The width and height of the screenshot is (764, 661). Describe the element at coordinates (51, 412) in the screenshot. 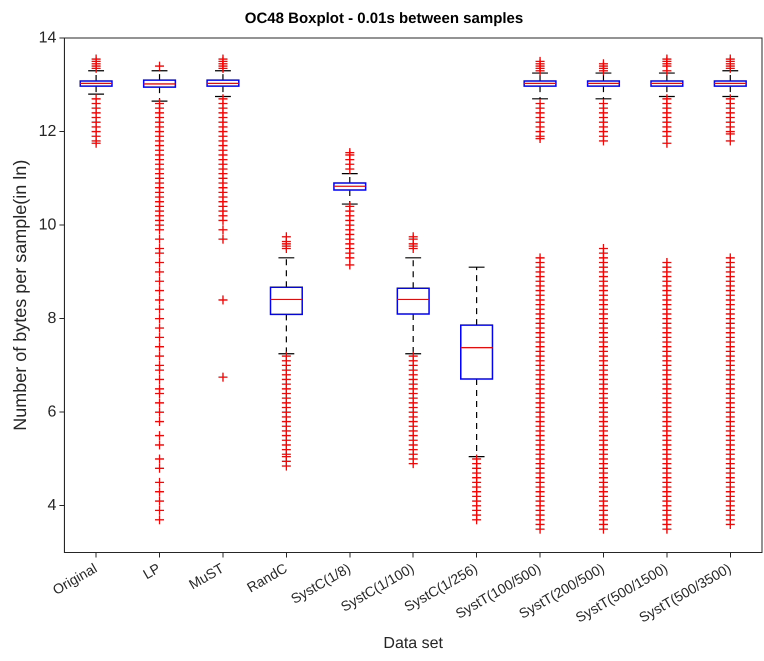

I see `y-tick-label: 6` at that location.